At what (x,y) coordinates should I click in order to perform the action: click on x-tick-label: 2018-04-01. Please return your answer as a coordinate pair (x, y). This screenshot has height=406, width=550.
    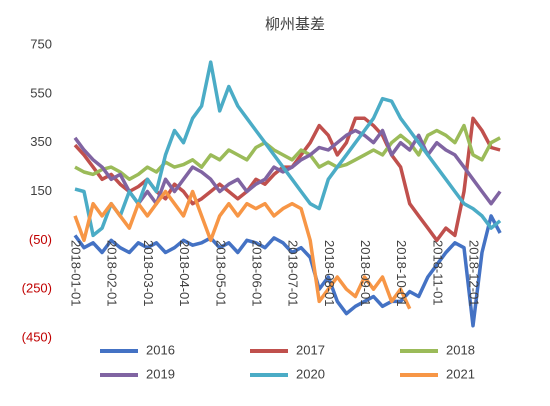
    Looking at the image, I should click on (184, 273).